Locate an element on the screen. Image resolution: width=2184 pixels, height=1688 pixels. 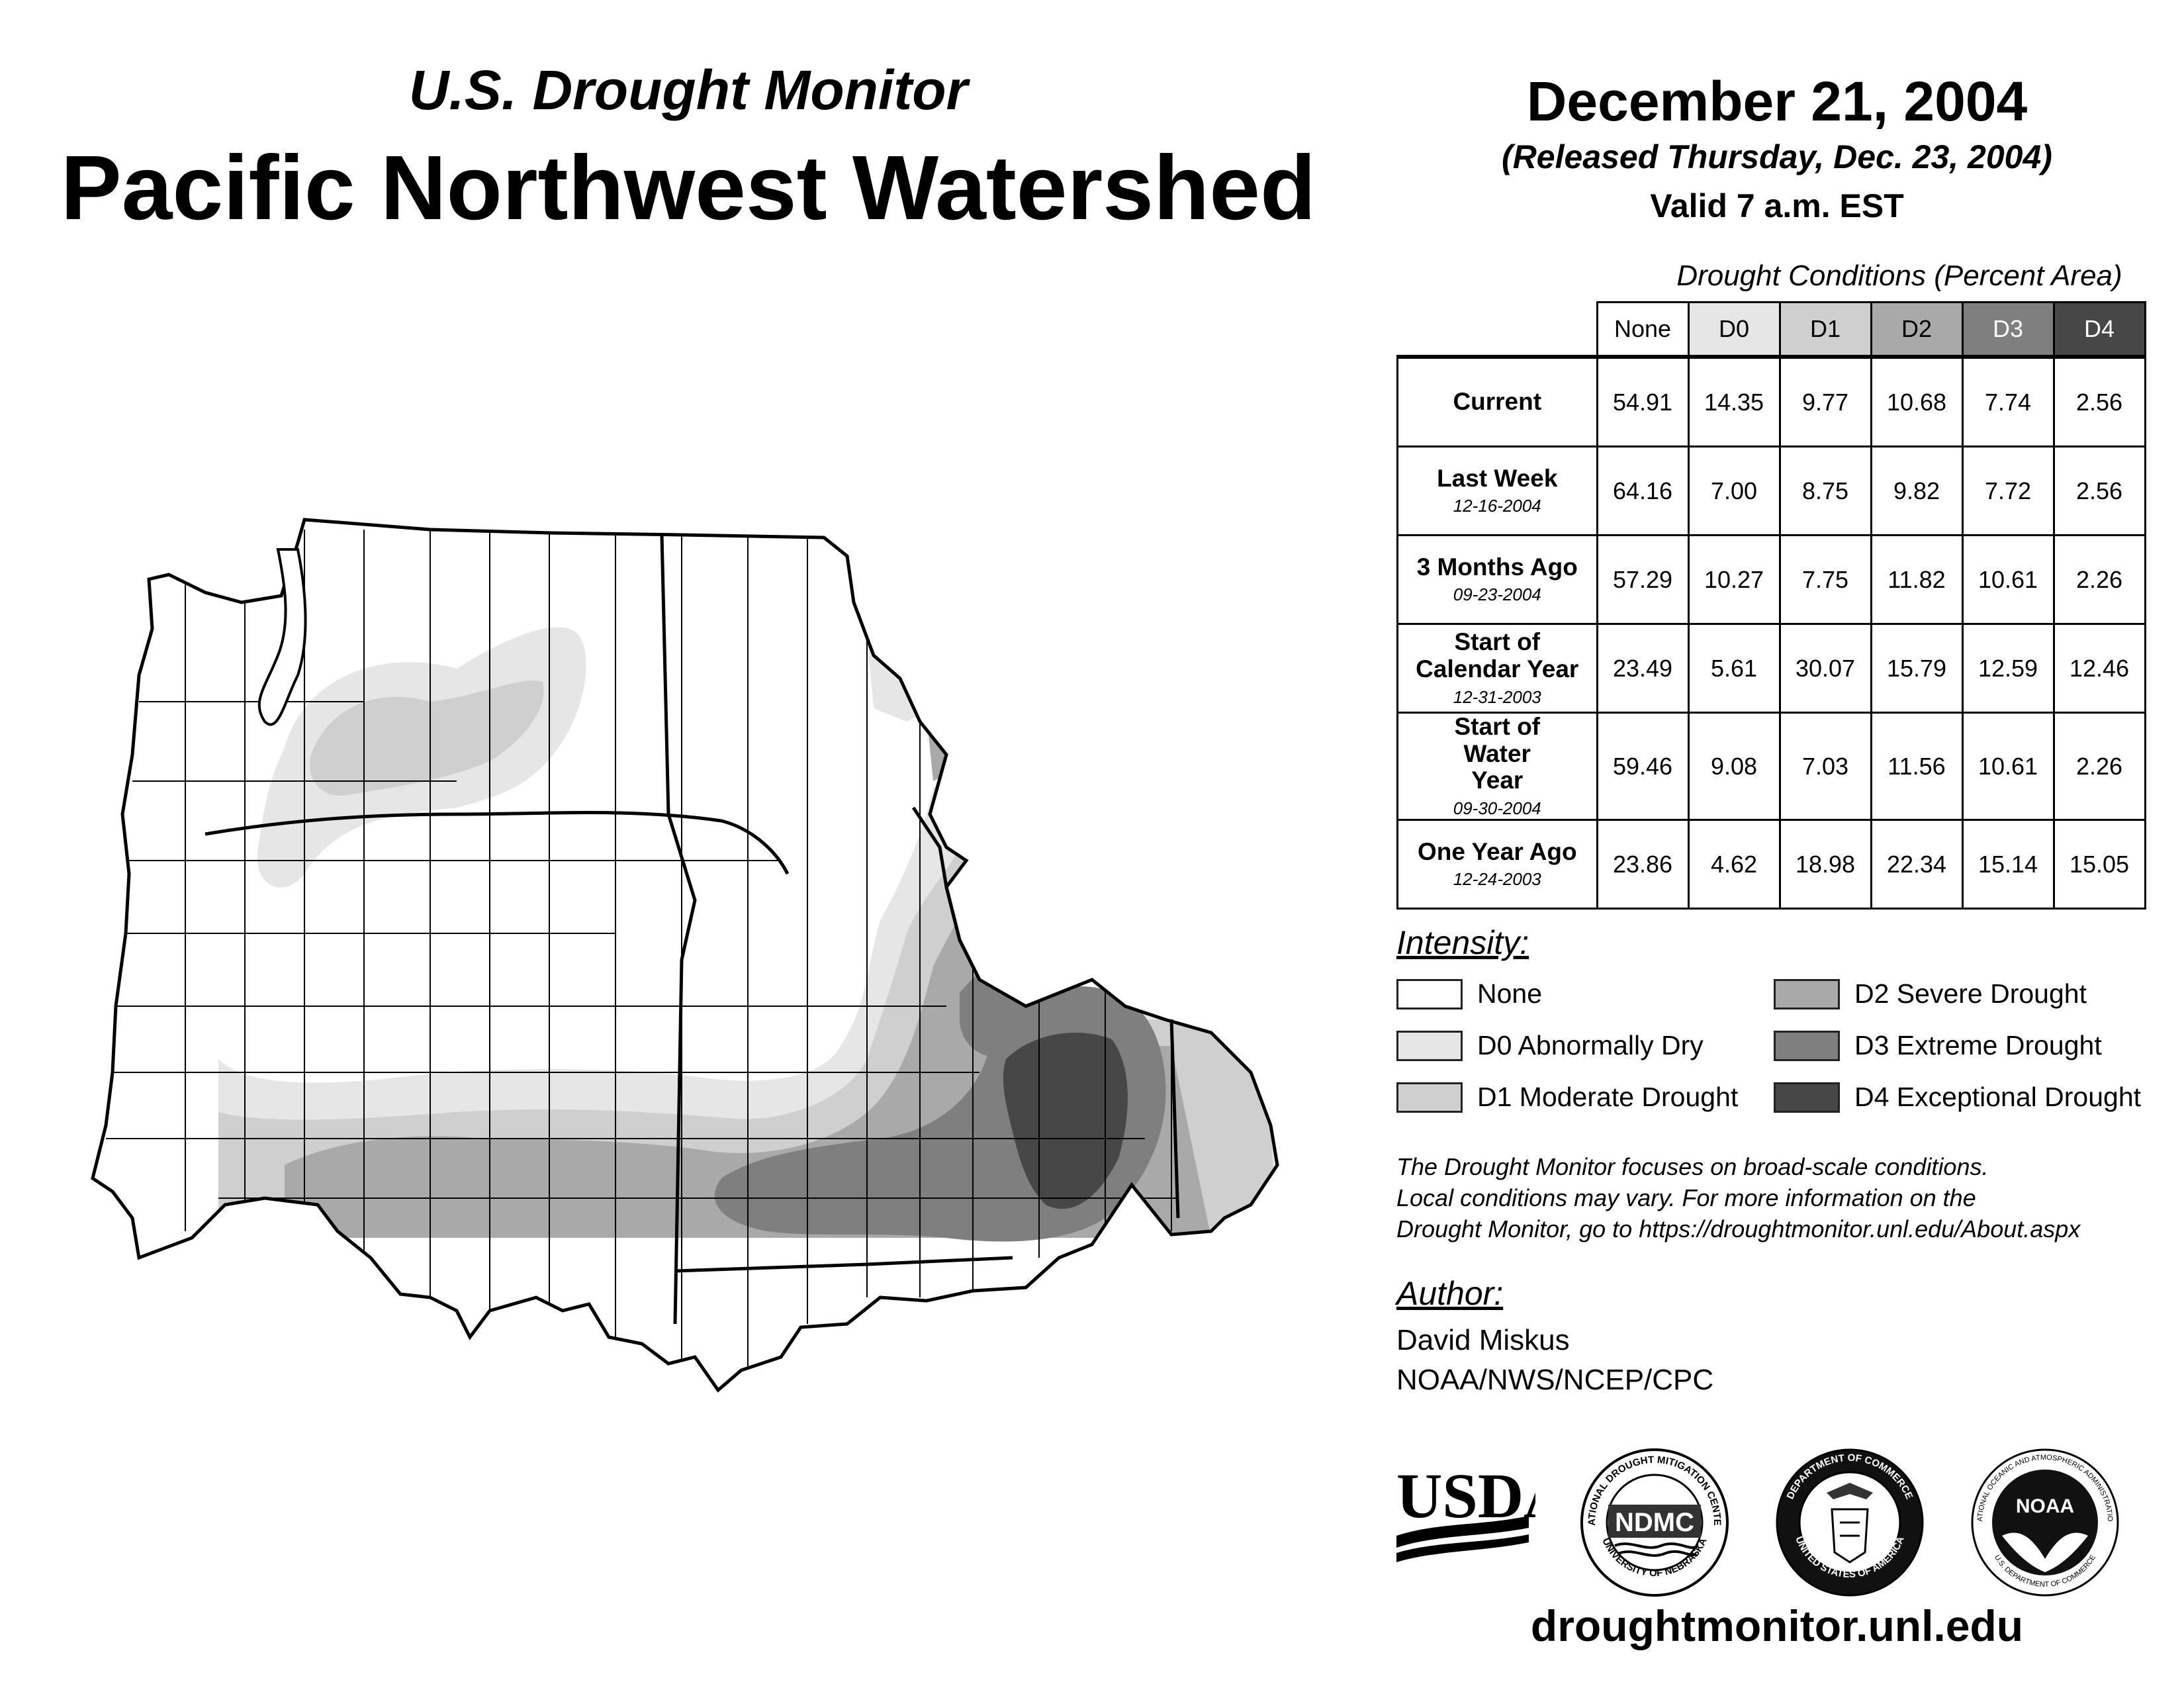
cell: 10.27 is located at coordinates (1734, 579).